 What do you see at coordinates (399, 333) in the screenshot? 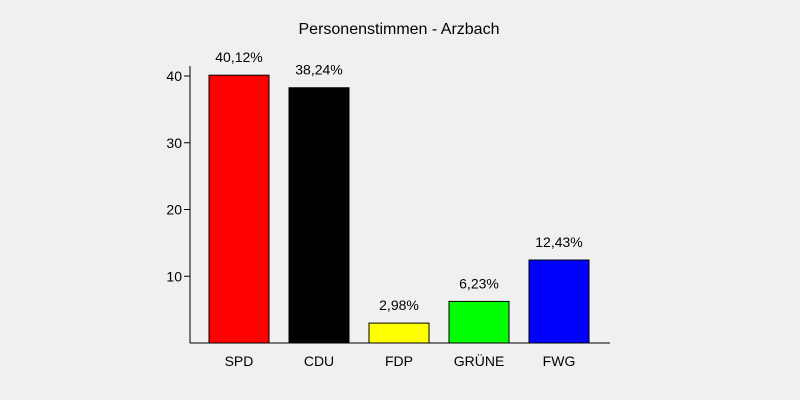
I see `bar-fdp` at bounding box center [399, 333].